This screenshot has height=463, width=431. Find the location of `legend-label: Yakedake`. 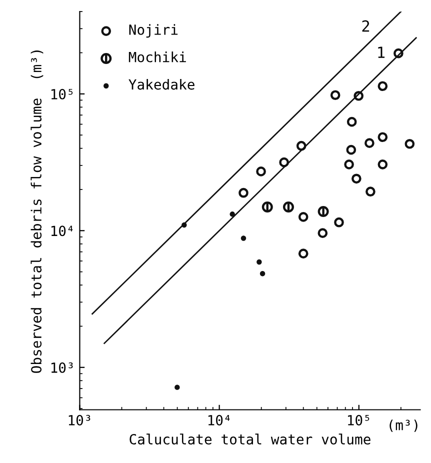

legend-label: Yakedake is located at coordinates (161, 84).